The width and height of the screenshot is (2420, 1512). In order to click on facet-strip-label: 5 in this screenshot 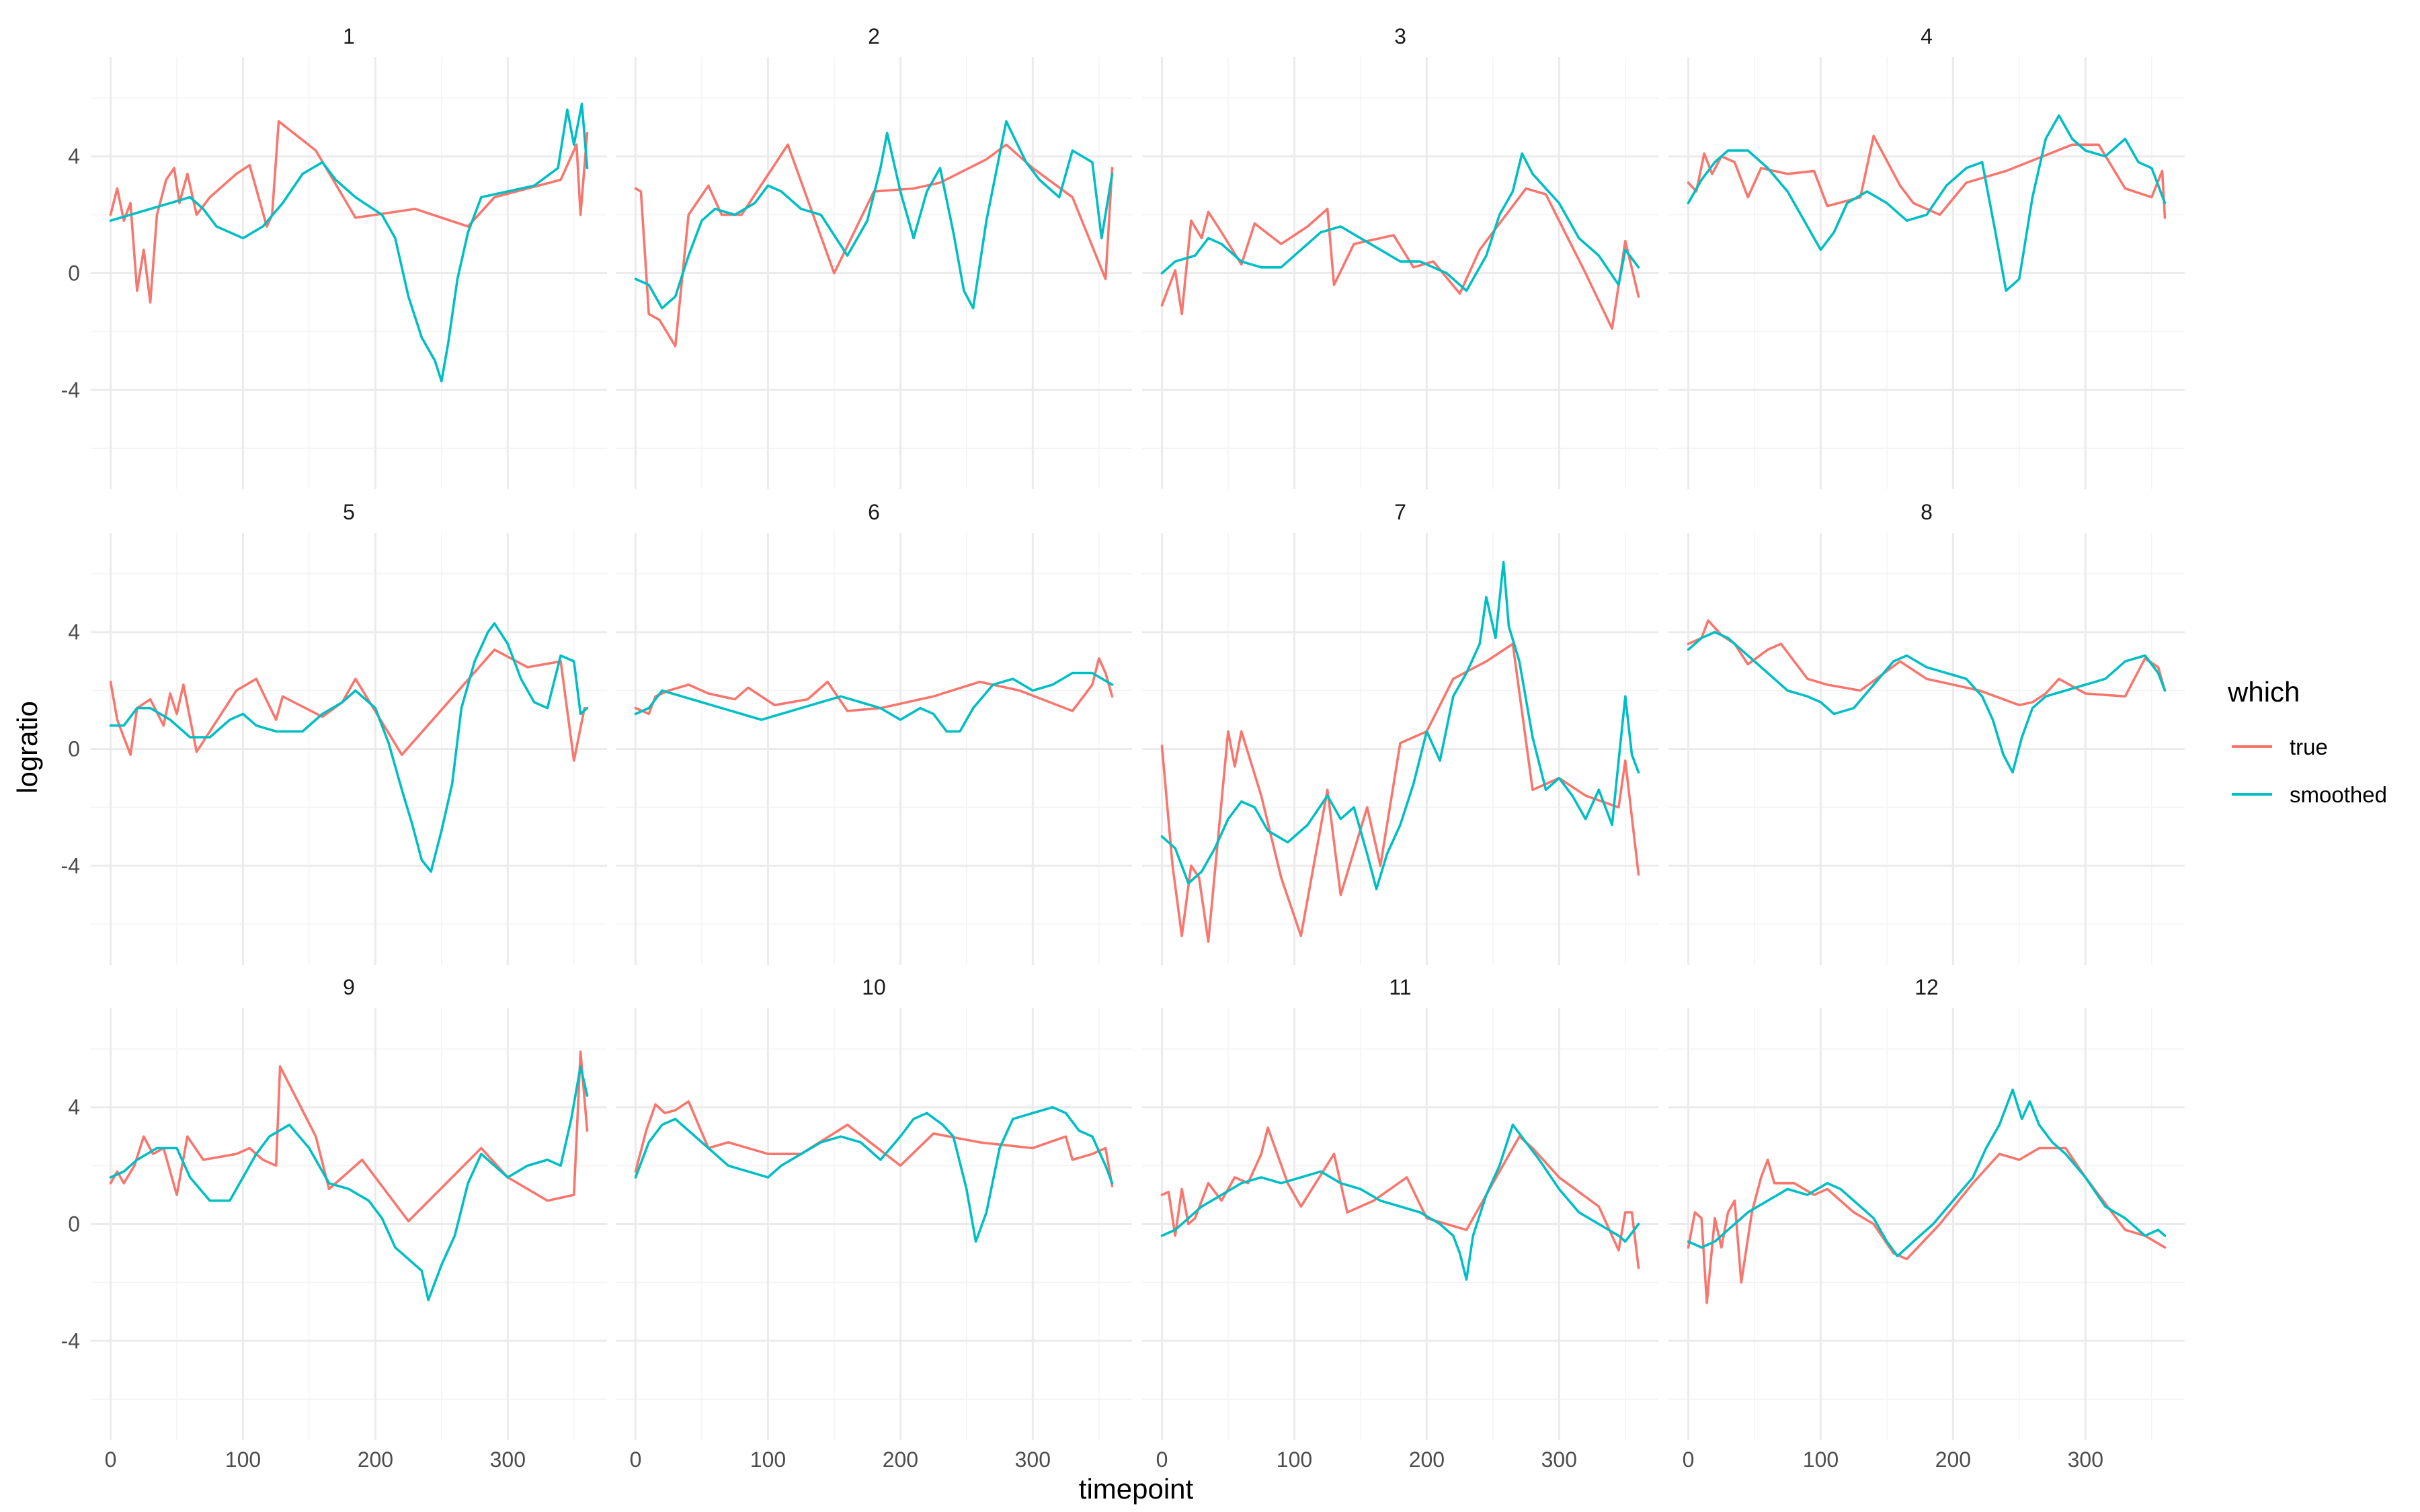, I will do `click(349, 512)`.